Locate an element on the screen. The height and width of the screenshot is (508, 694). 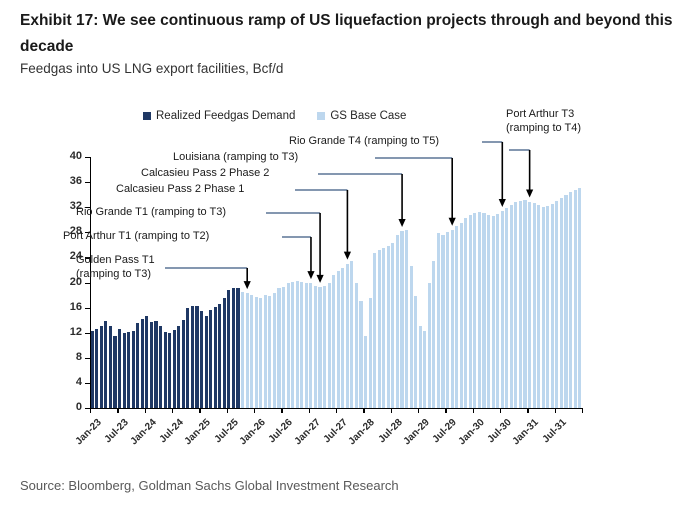
legend-swatch-realized-icon is located at coordinates (147, 116).